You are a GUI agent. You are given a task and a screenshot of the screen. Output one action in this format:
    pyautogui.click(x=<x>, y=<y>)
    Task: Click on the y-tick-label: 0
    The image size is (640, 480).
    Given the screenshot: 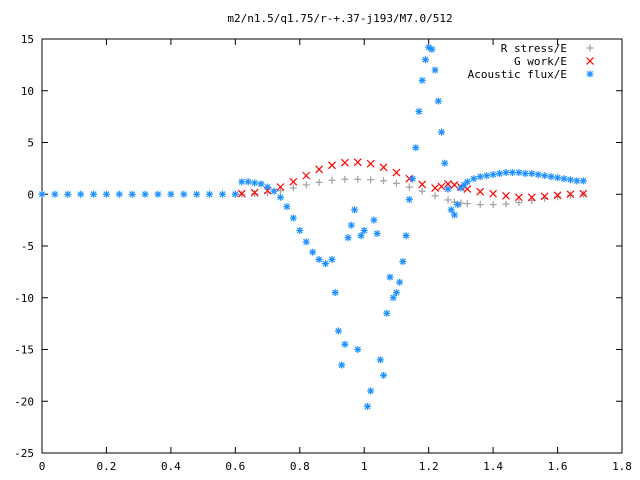 What is the action you would take?
    pyautogui.click(x=30, y=194)
    